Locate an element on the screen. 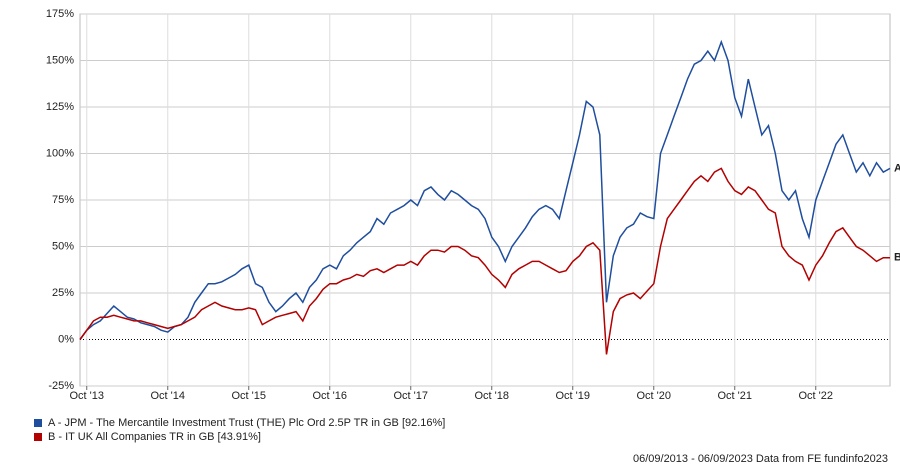  x-tick-label: Oct '19 is located at coordinates (572, 396).